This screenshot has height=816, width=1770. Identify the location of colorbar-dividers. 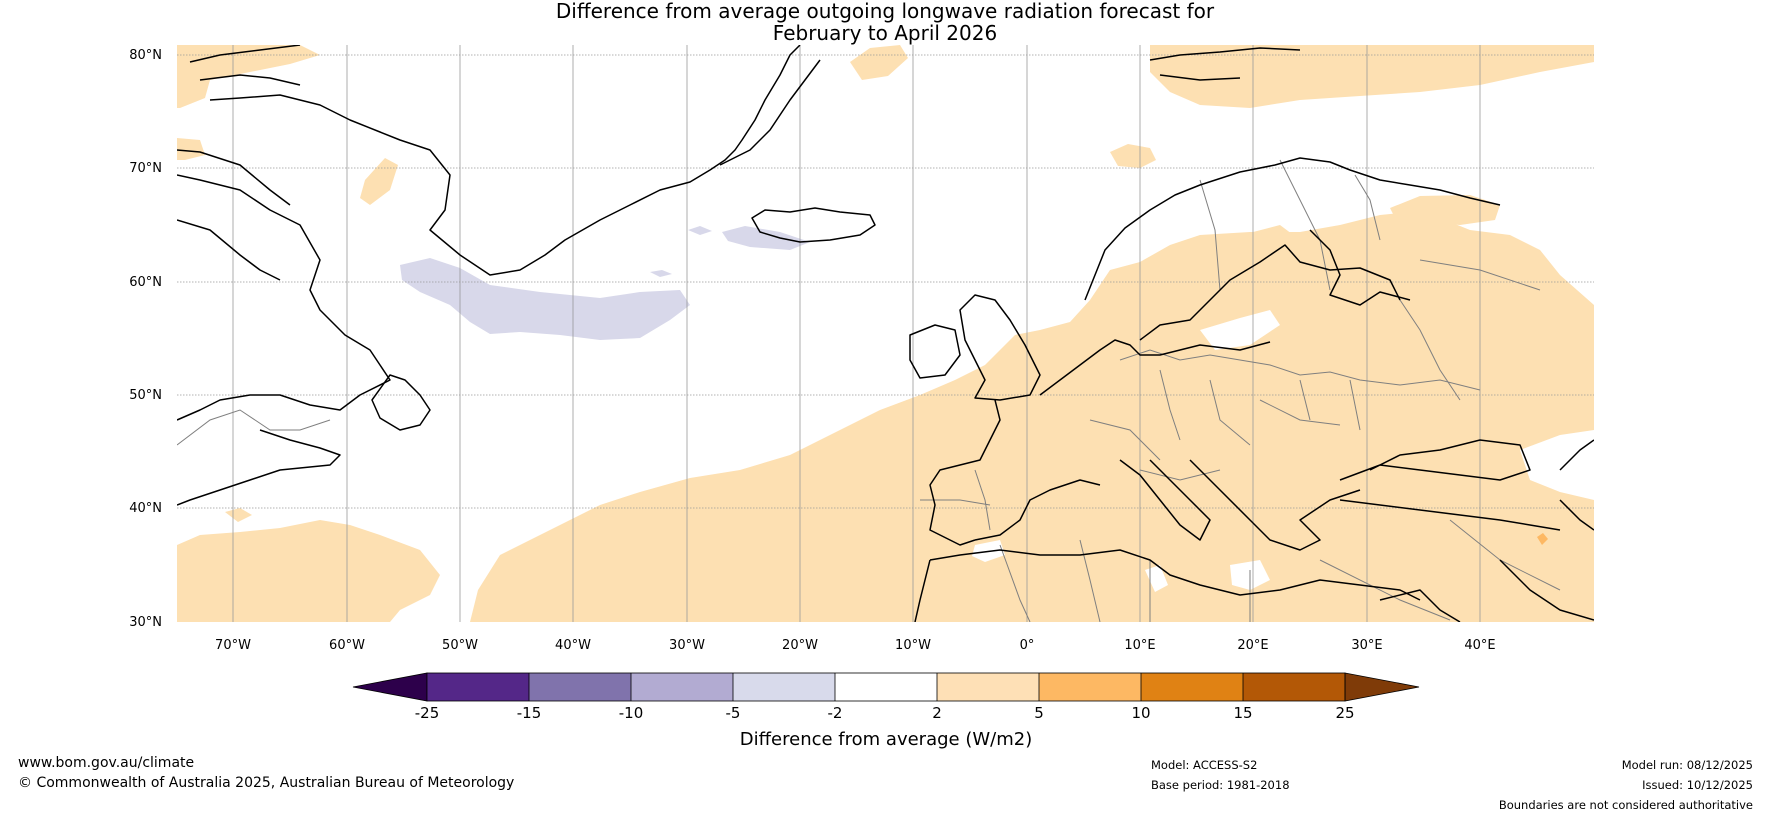
(886, 687).